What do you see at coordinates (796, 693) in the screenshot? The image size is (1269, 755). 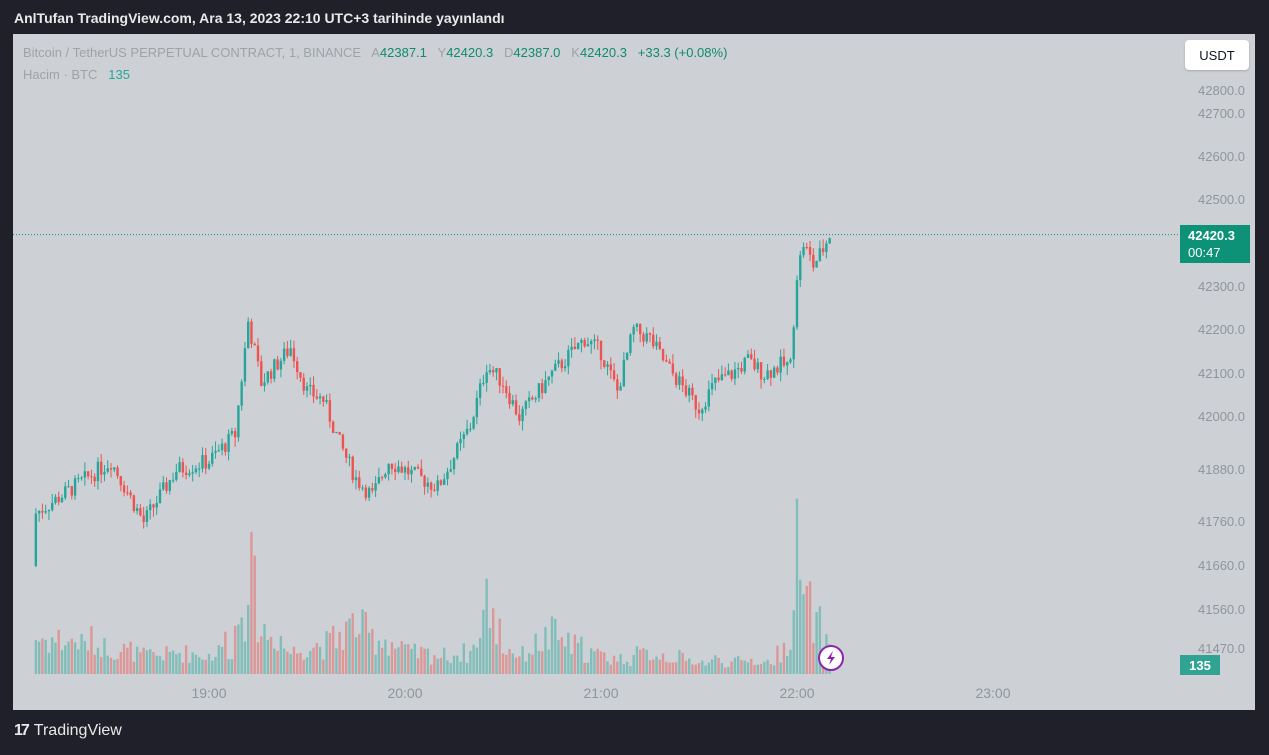 I see `x-tick-label: 22:00` at bounding box center [796, 693].